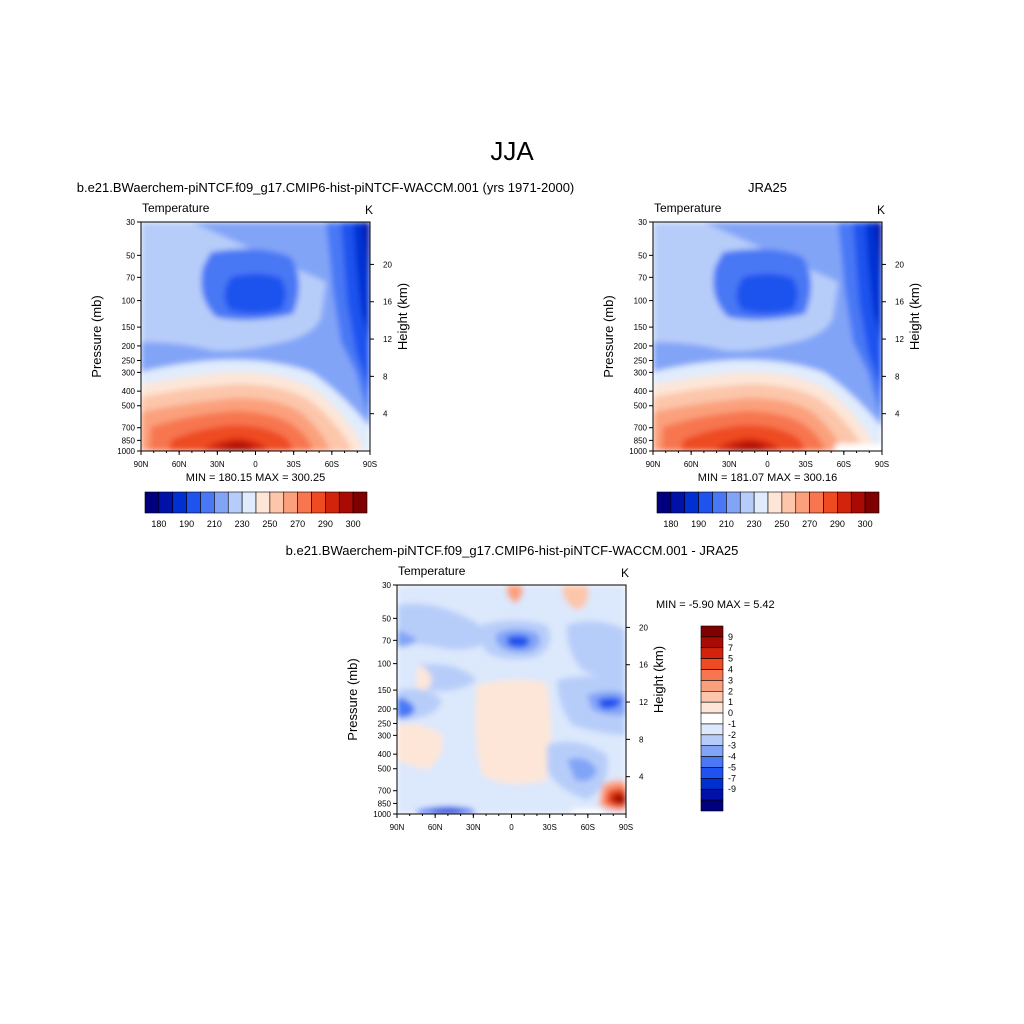 This screenshot has height=1024, width=1024. What do you see at coordinates (176, 208) in the screenshot?
I see `left-string: Temperature` at bounding box center [176, 208].